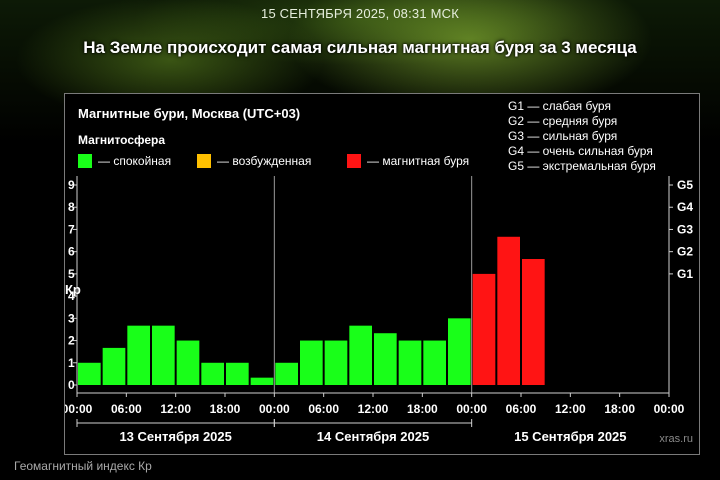 Image resolution: width=720 pixels, height=480 pixels. Describe the element at coordinates (559, 106) in the screenshot. I see `storm-legend-g1: G1 — слабая буря` at that location.